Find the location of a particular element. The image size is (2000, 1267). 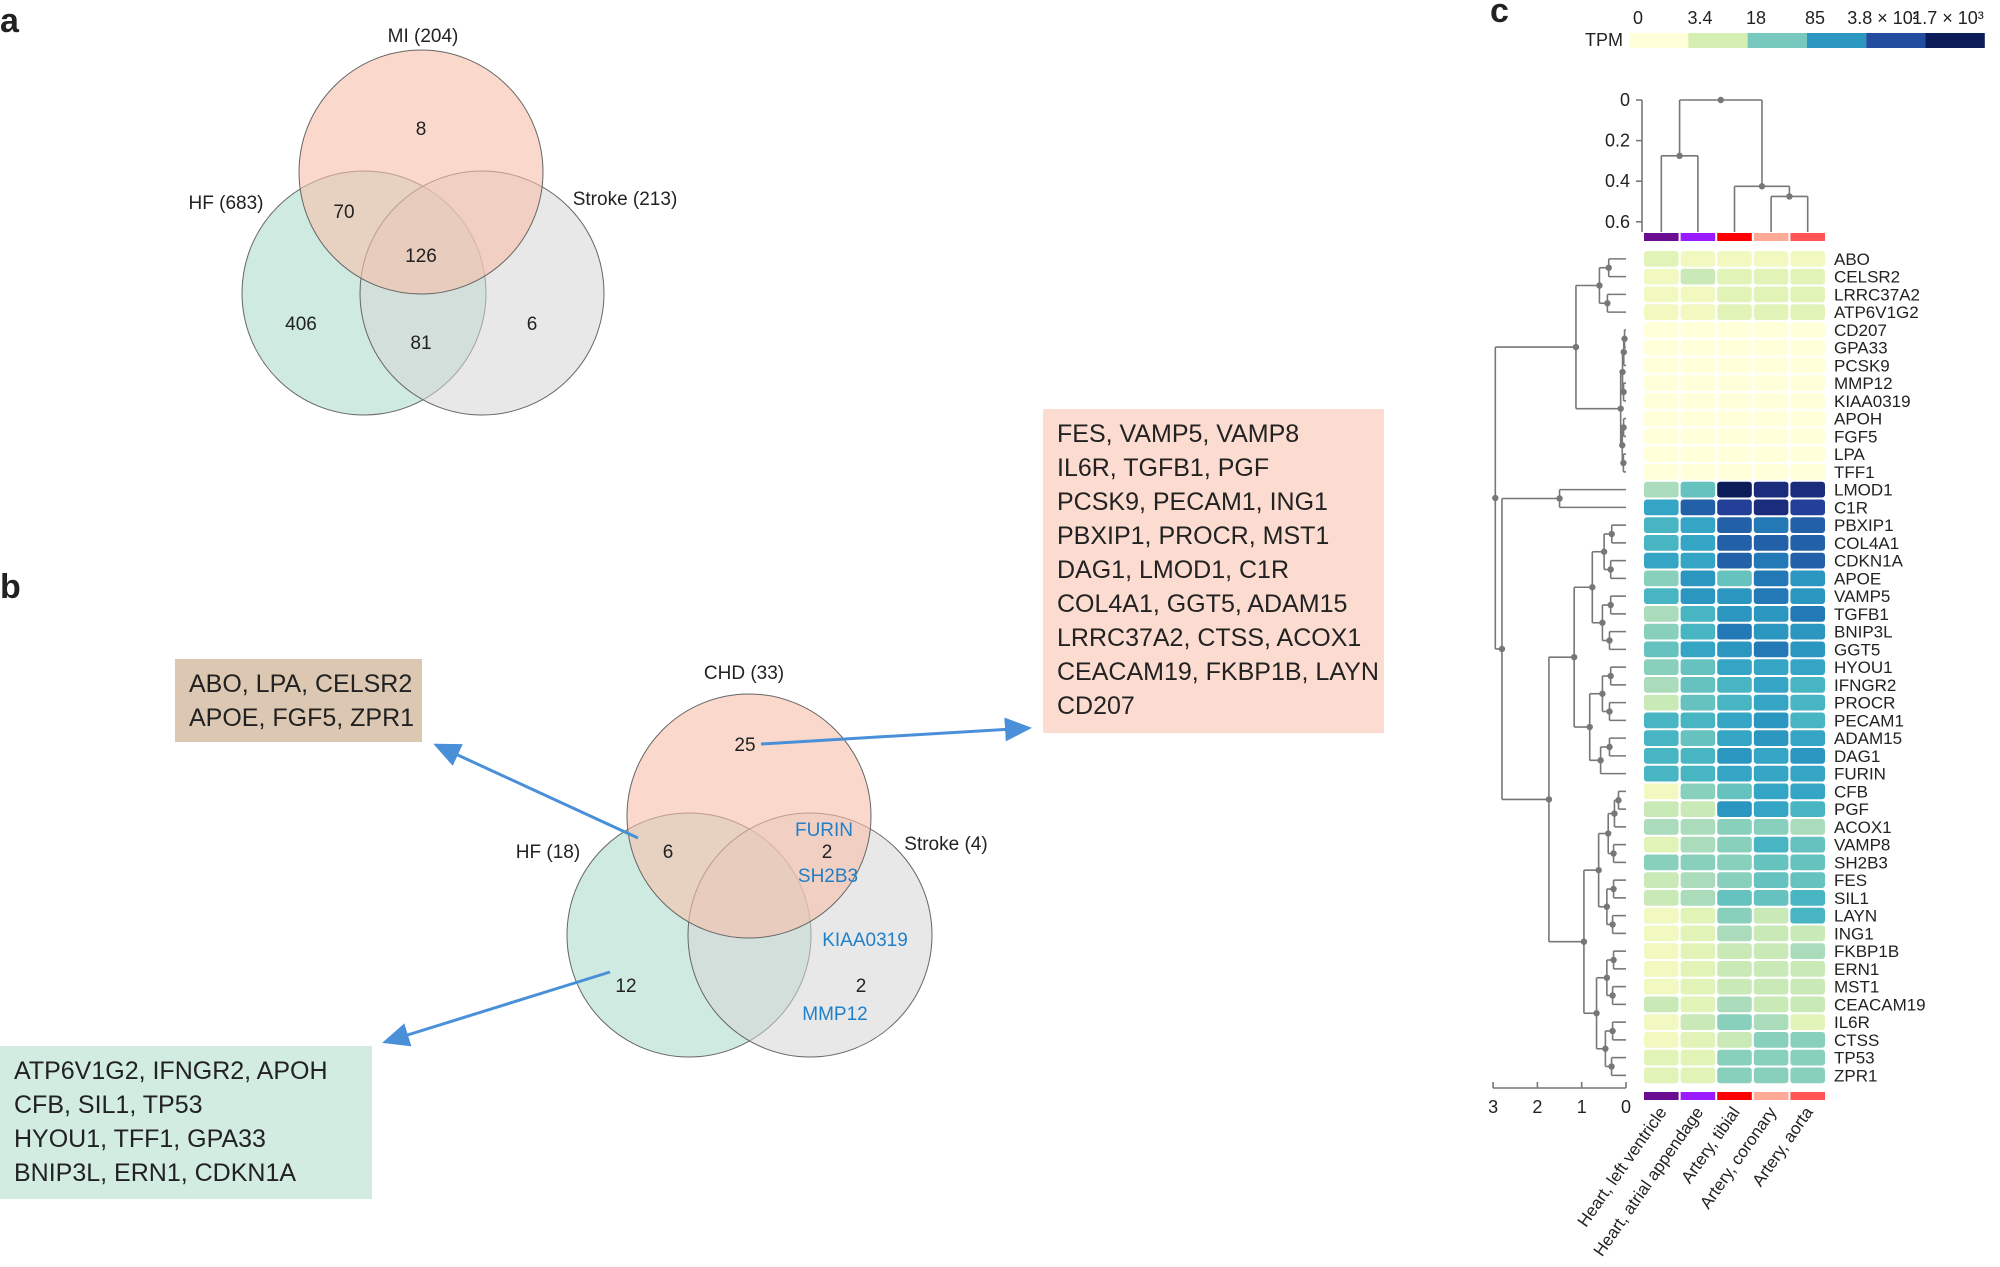

row-label: CDKN1A is located at coordinates (1869, 561).